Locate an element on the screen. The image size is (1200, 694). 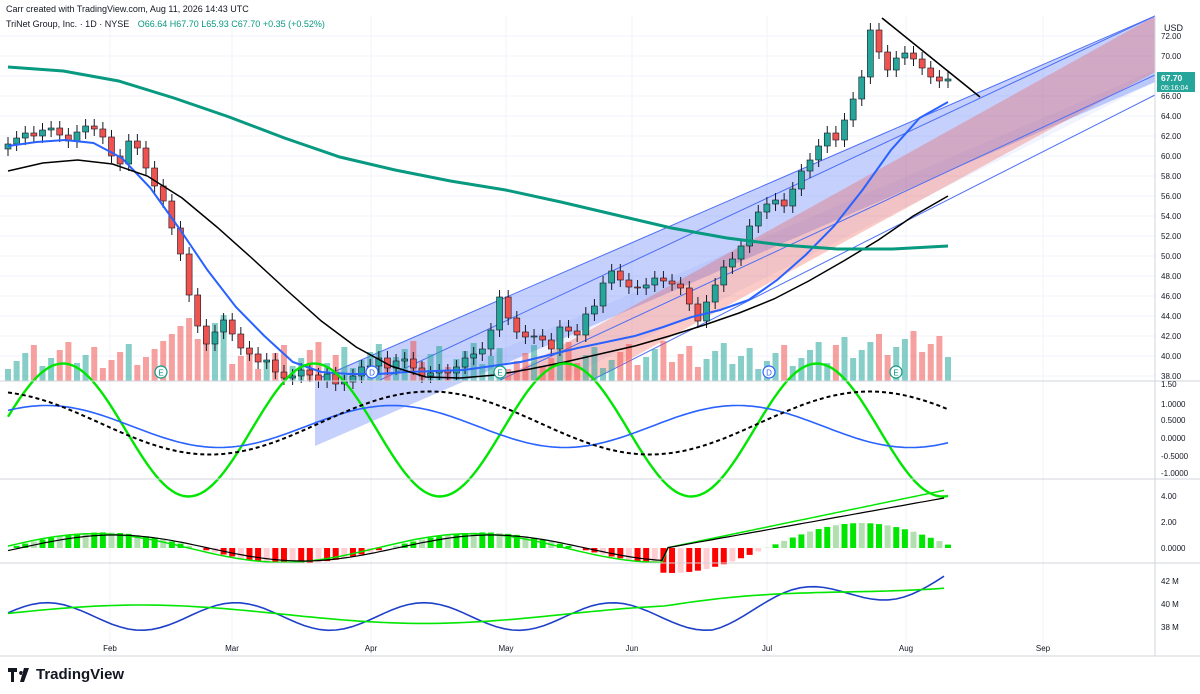
time-label-2: Apr is located at coordinates (371, 648).